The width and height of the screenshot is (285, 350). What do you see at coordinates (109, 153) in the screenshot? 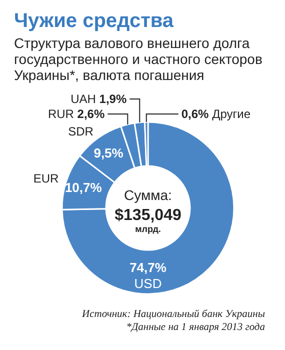
I see `data-label: 9,5%` at bounding box center [109, 153].